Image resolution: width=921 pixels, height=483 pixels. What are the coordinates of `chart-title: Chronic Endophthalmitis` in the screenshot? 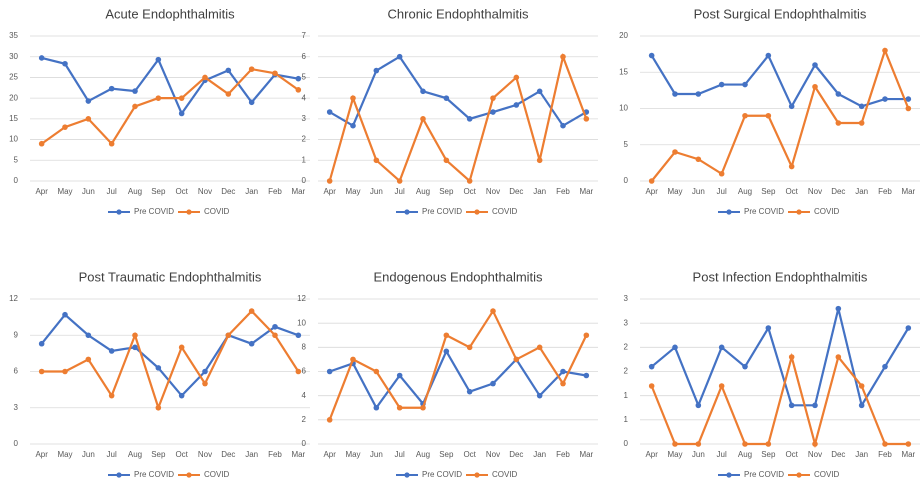 It's located at (458, 13).